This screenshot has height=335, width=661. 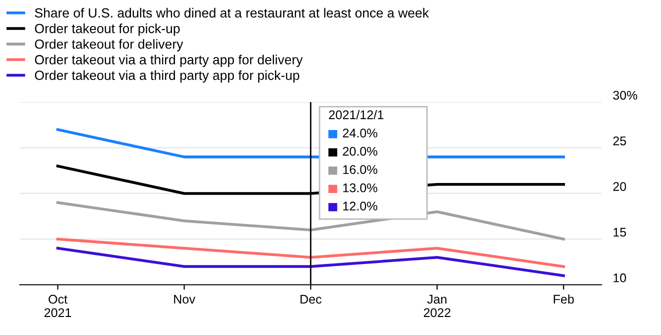 What do you see at coordinates (58, 306) in the screenshot?
I see `x-tick-label: Oct 2021` at bounding box center [58, 306].